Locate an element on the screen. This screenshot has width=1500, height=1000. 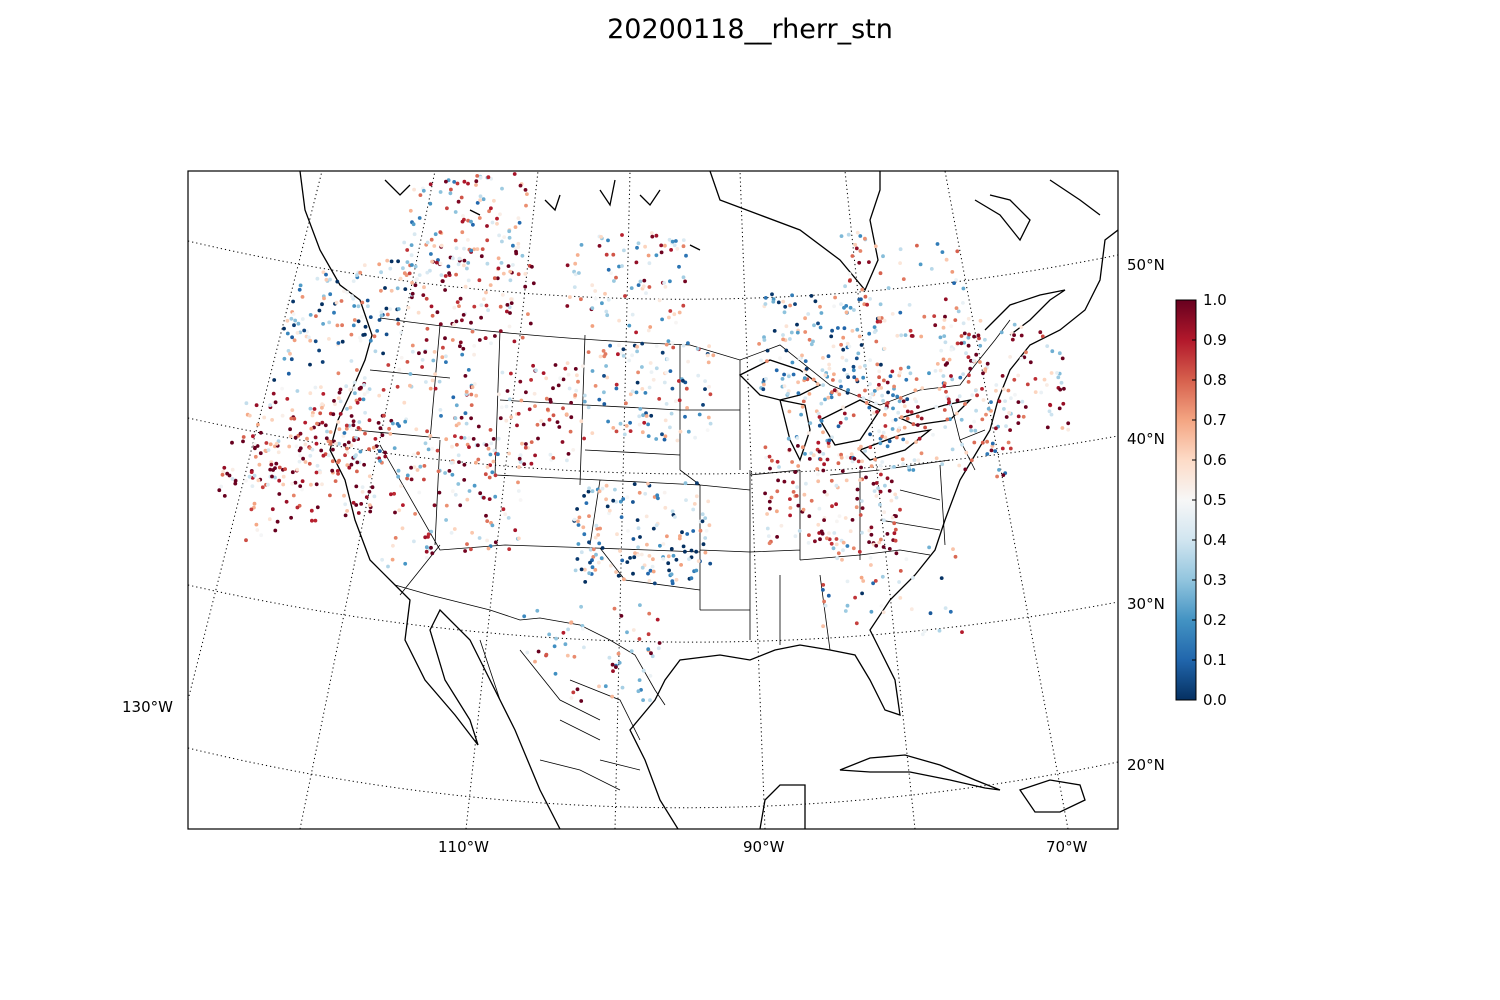
meridian-130w is located at coordinates (255, 436).